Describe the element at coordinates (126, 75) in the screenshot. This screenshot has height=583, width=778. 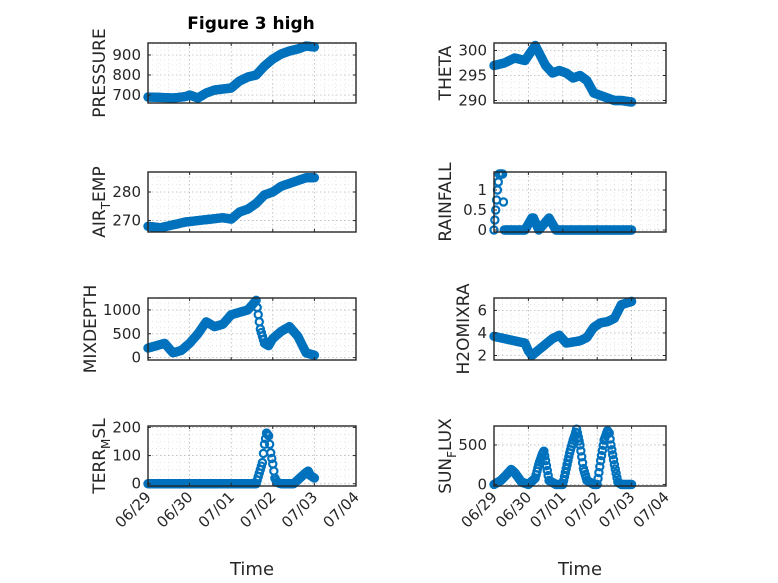
I see `y-tick-label: 800` at that location.